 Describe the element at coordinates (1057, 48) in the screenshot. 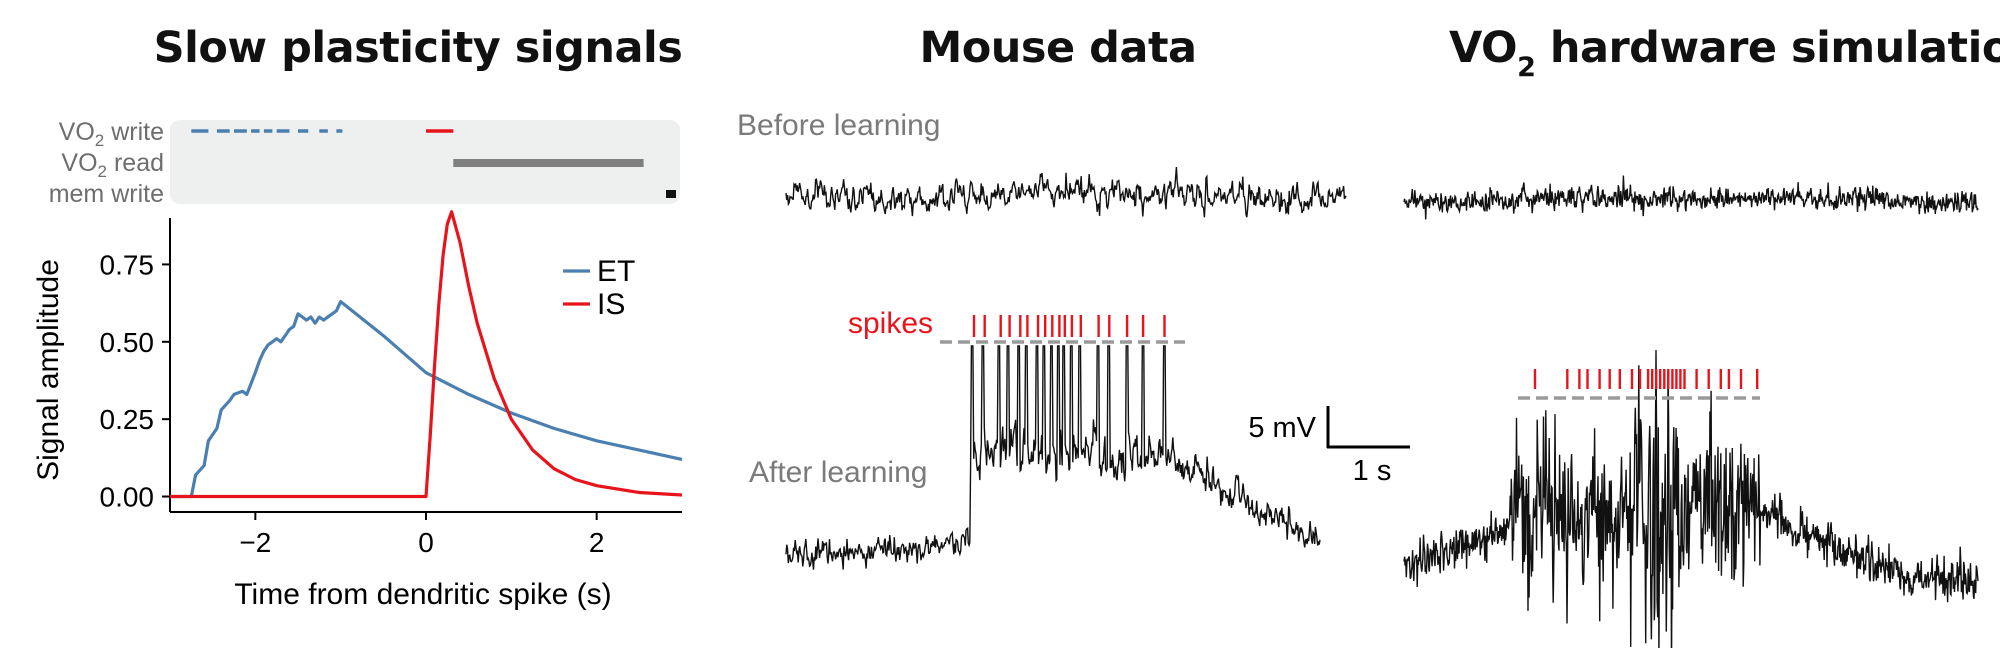

I see `middle-panel-title: Mouse data` at that location.